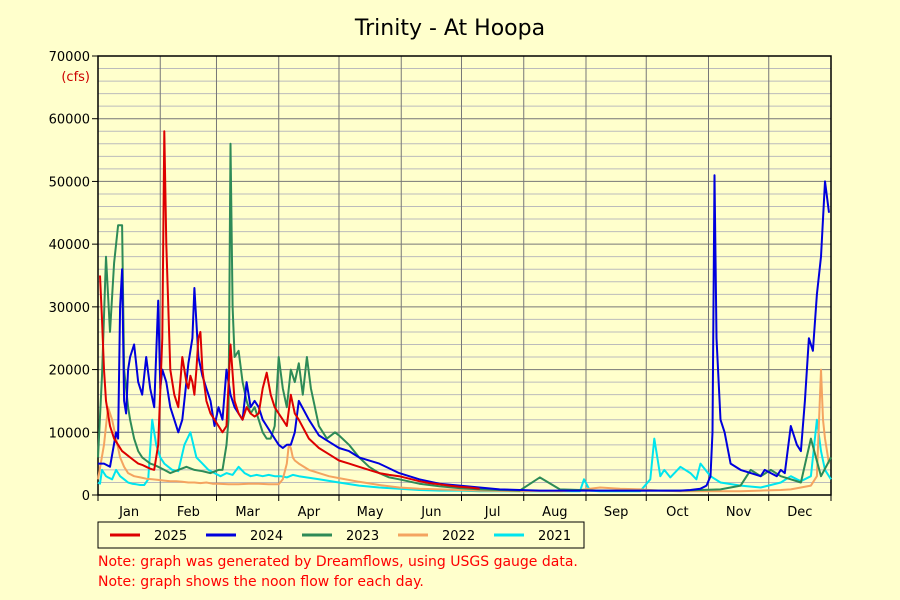  Describe the element at coordinates (75, 77) in the screenshot. I see `y-axis-unit-label: (cfs)` at that location.